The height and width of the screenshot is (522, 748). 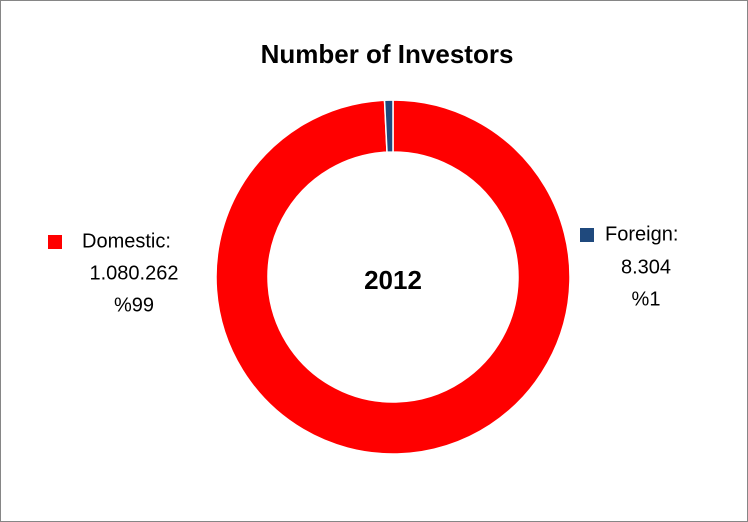 What do you see at coordinates (387, 54) in the screenshot?
I see `chart-title: Number of Investors` at bounding box center [387, 54].